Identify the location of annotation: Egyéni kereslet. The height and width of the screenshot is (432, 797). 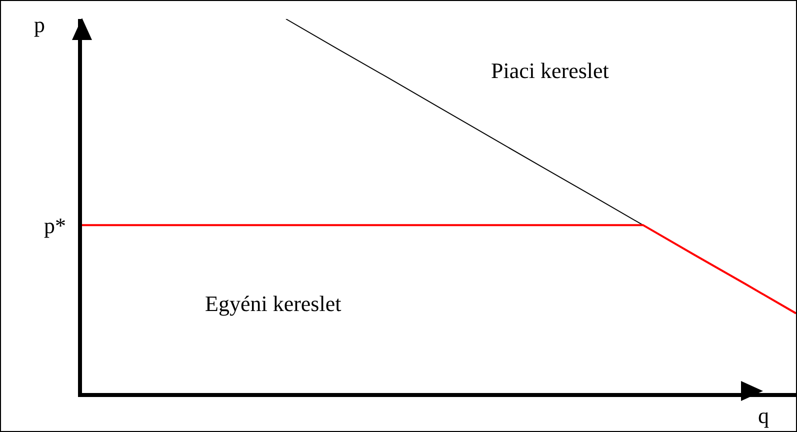
(273, 303).